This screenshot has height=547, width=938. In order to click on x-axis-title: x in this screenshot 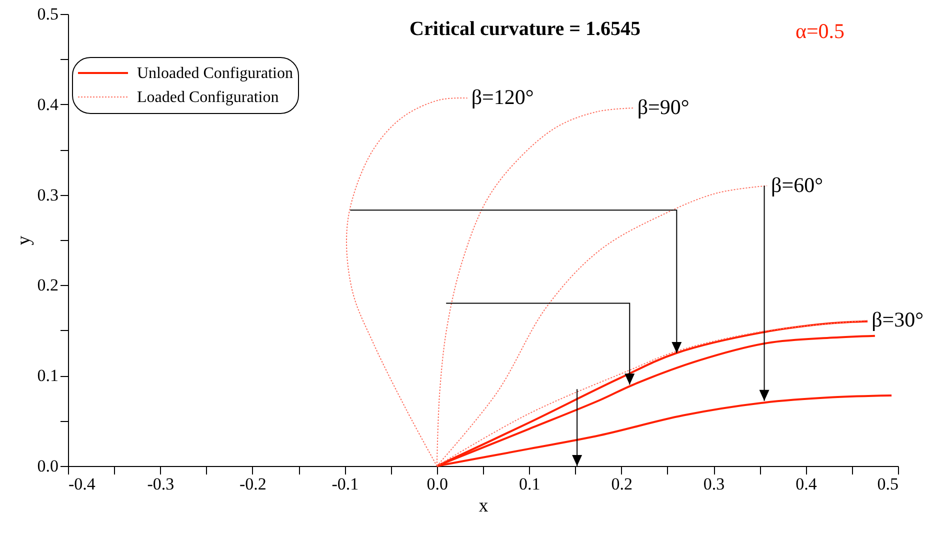, I will do `click(483, 506)`.